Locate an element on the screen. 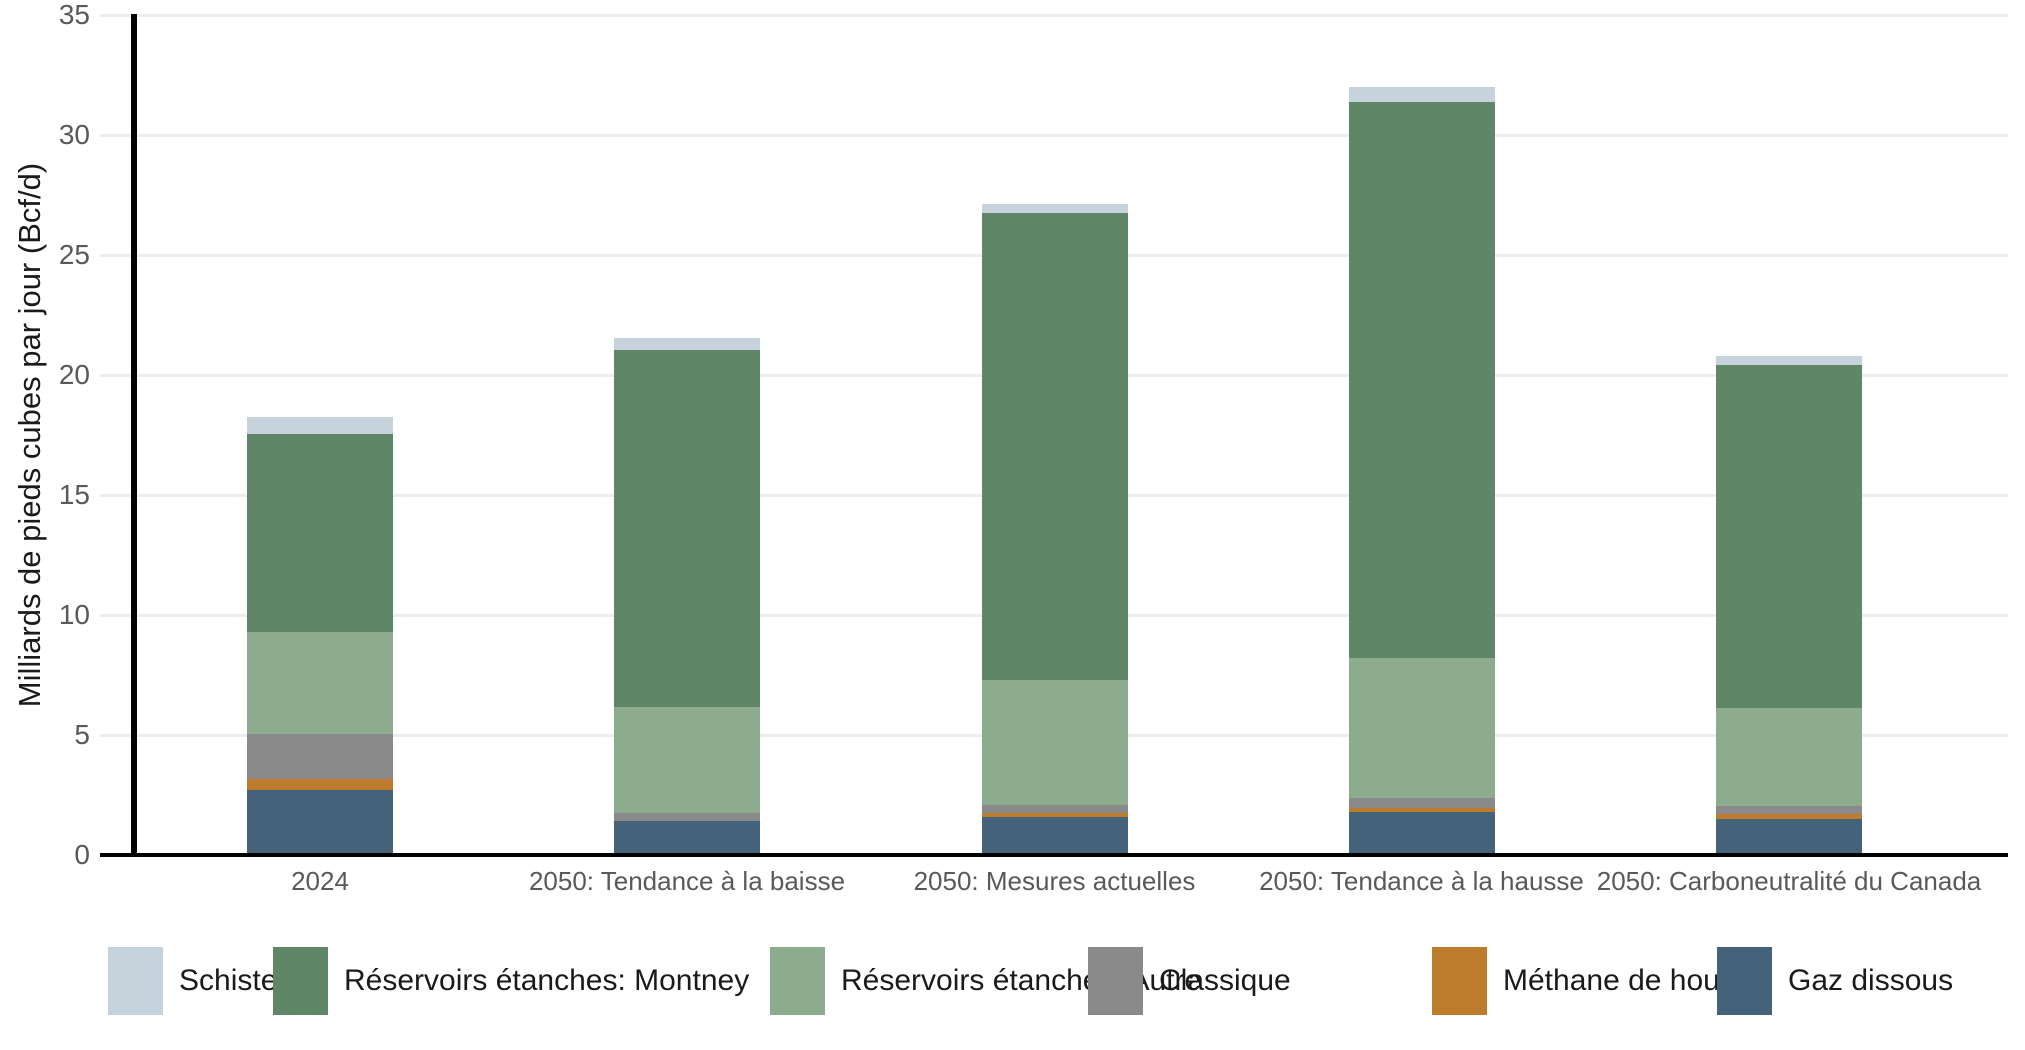 The height and width of the screenshot is (1050, 2025). bar-segment-classique-2050-tendance-a-la-baisse is located at coordinates (687, 817).